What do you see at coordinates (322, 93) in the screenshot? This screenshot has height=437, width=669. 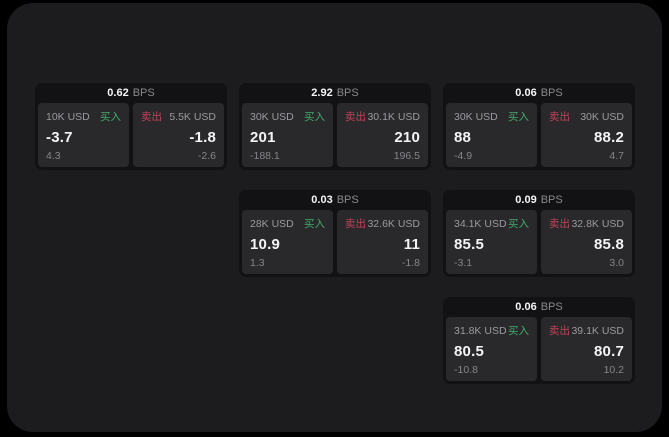 I see `spread-value: 2.92` at bounding box center [322, 93].